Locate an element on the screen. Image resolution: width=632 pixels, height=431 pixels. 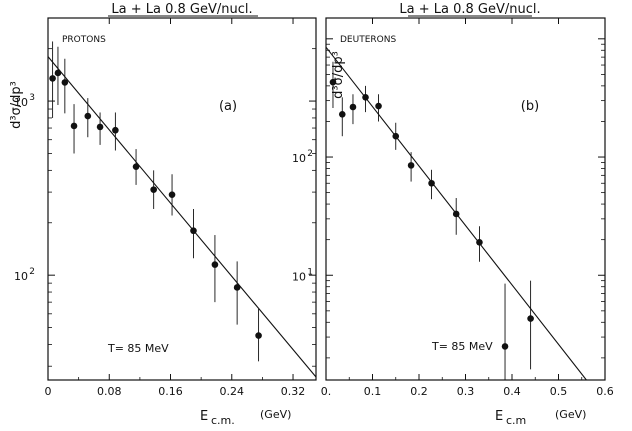
x-tick-label: 0.2 is located at coordinates (419, 391).